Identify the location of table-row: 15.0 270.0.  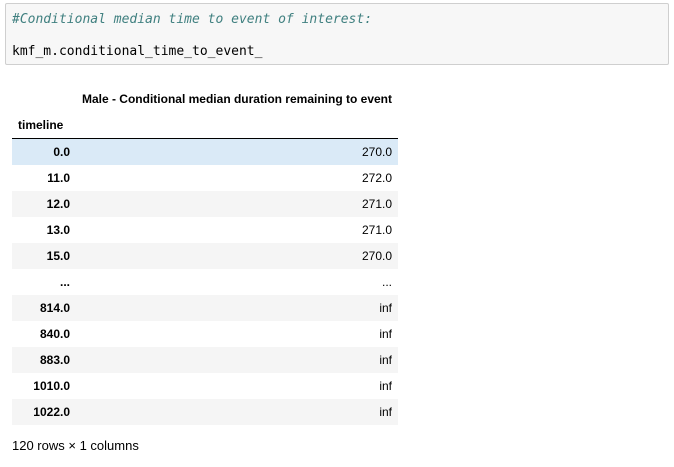
(205, 255).